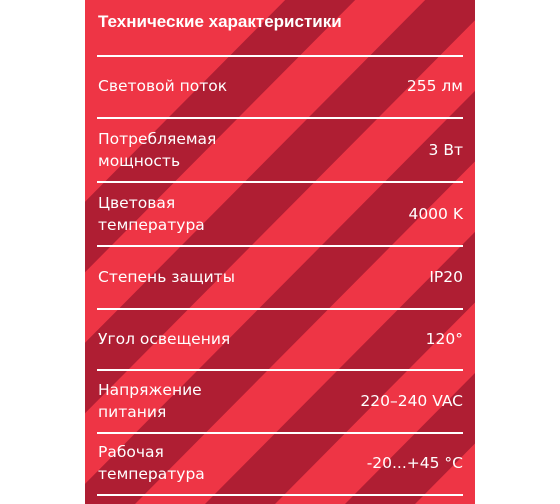 Image resolution: width=560 pixels, height=504 pixels. What do you see at coordinates (280, 277) in the screenshot?
I see `spec-row: Степень защиты IP20` at bounding box center [280, 277].